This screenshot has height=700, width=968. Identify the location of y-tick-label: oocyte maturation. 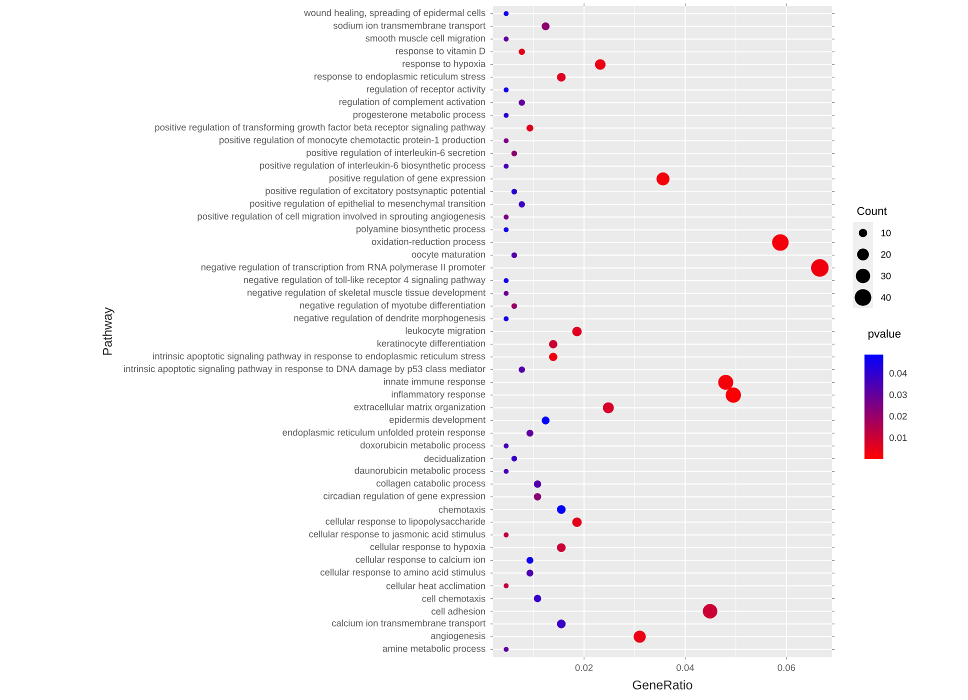
(448, 255).